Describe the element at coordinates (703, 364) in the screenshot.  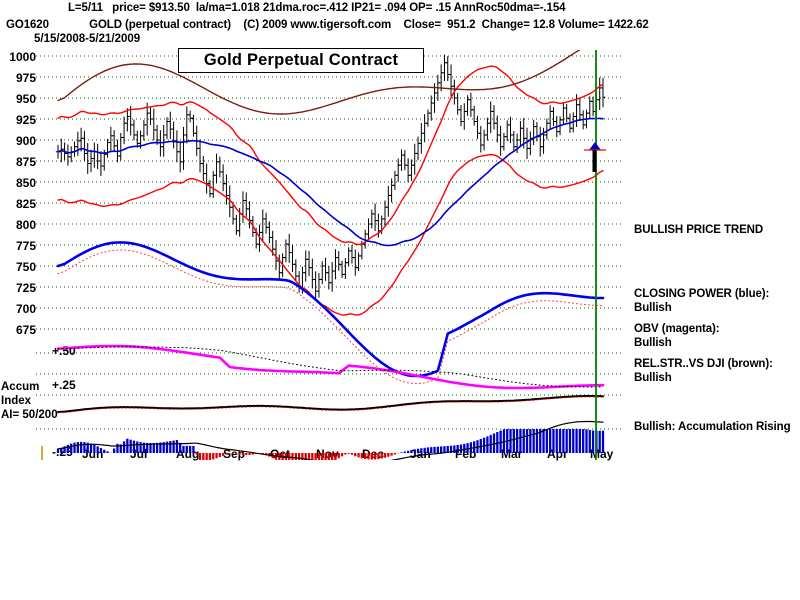
I see `relstr-label: REL.STR..VS DJI (brown):` at that location.